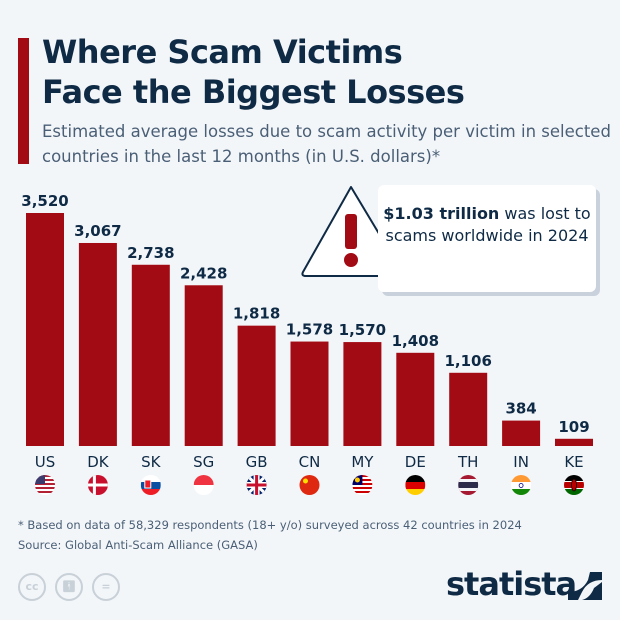 The image size is (620, 620). I want to click on data-label: 384, so click(520, 409).